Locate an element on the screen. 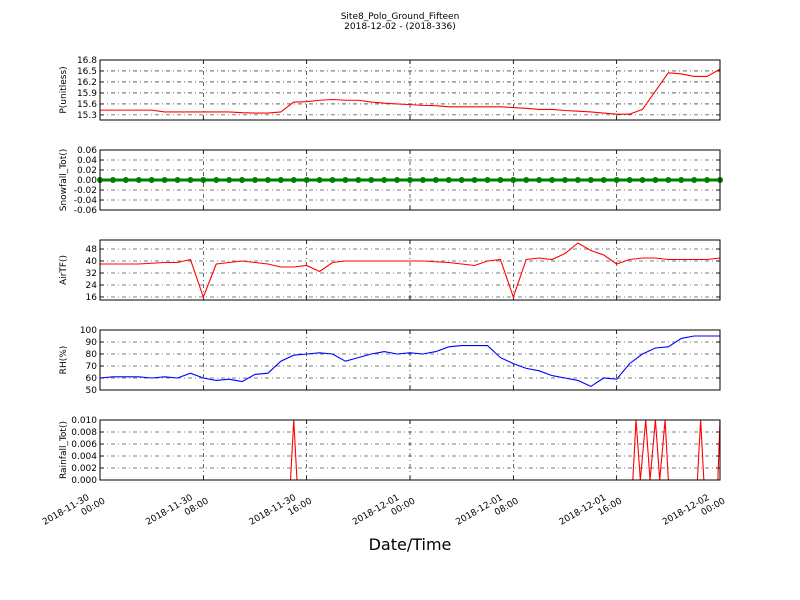 The width and height of the screenshot is (800, 600). figure-title: Site8_Polo_Ground_Fifteen is located at coordinates (400, 17).